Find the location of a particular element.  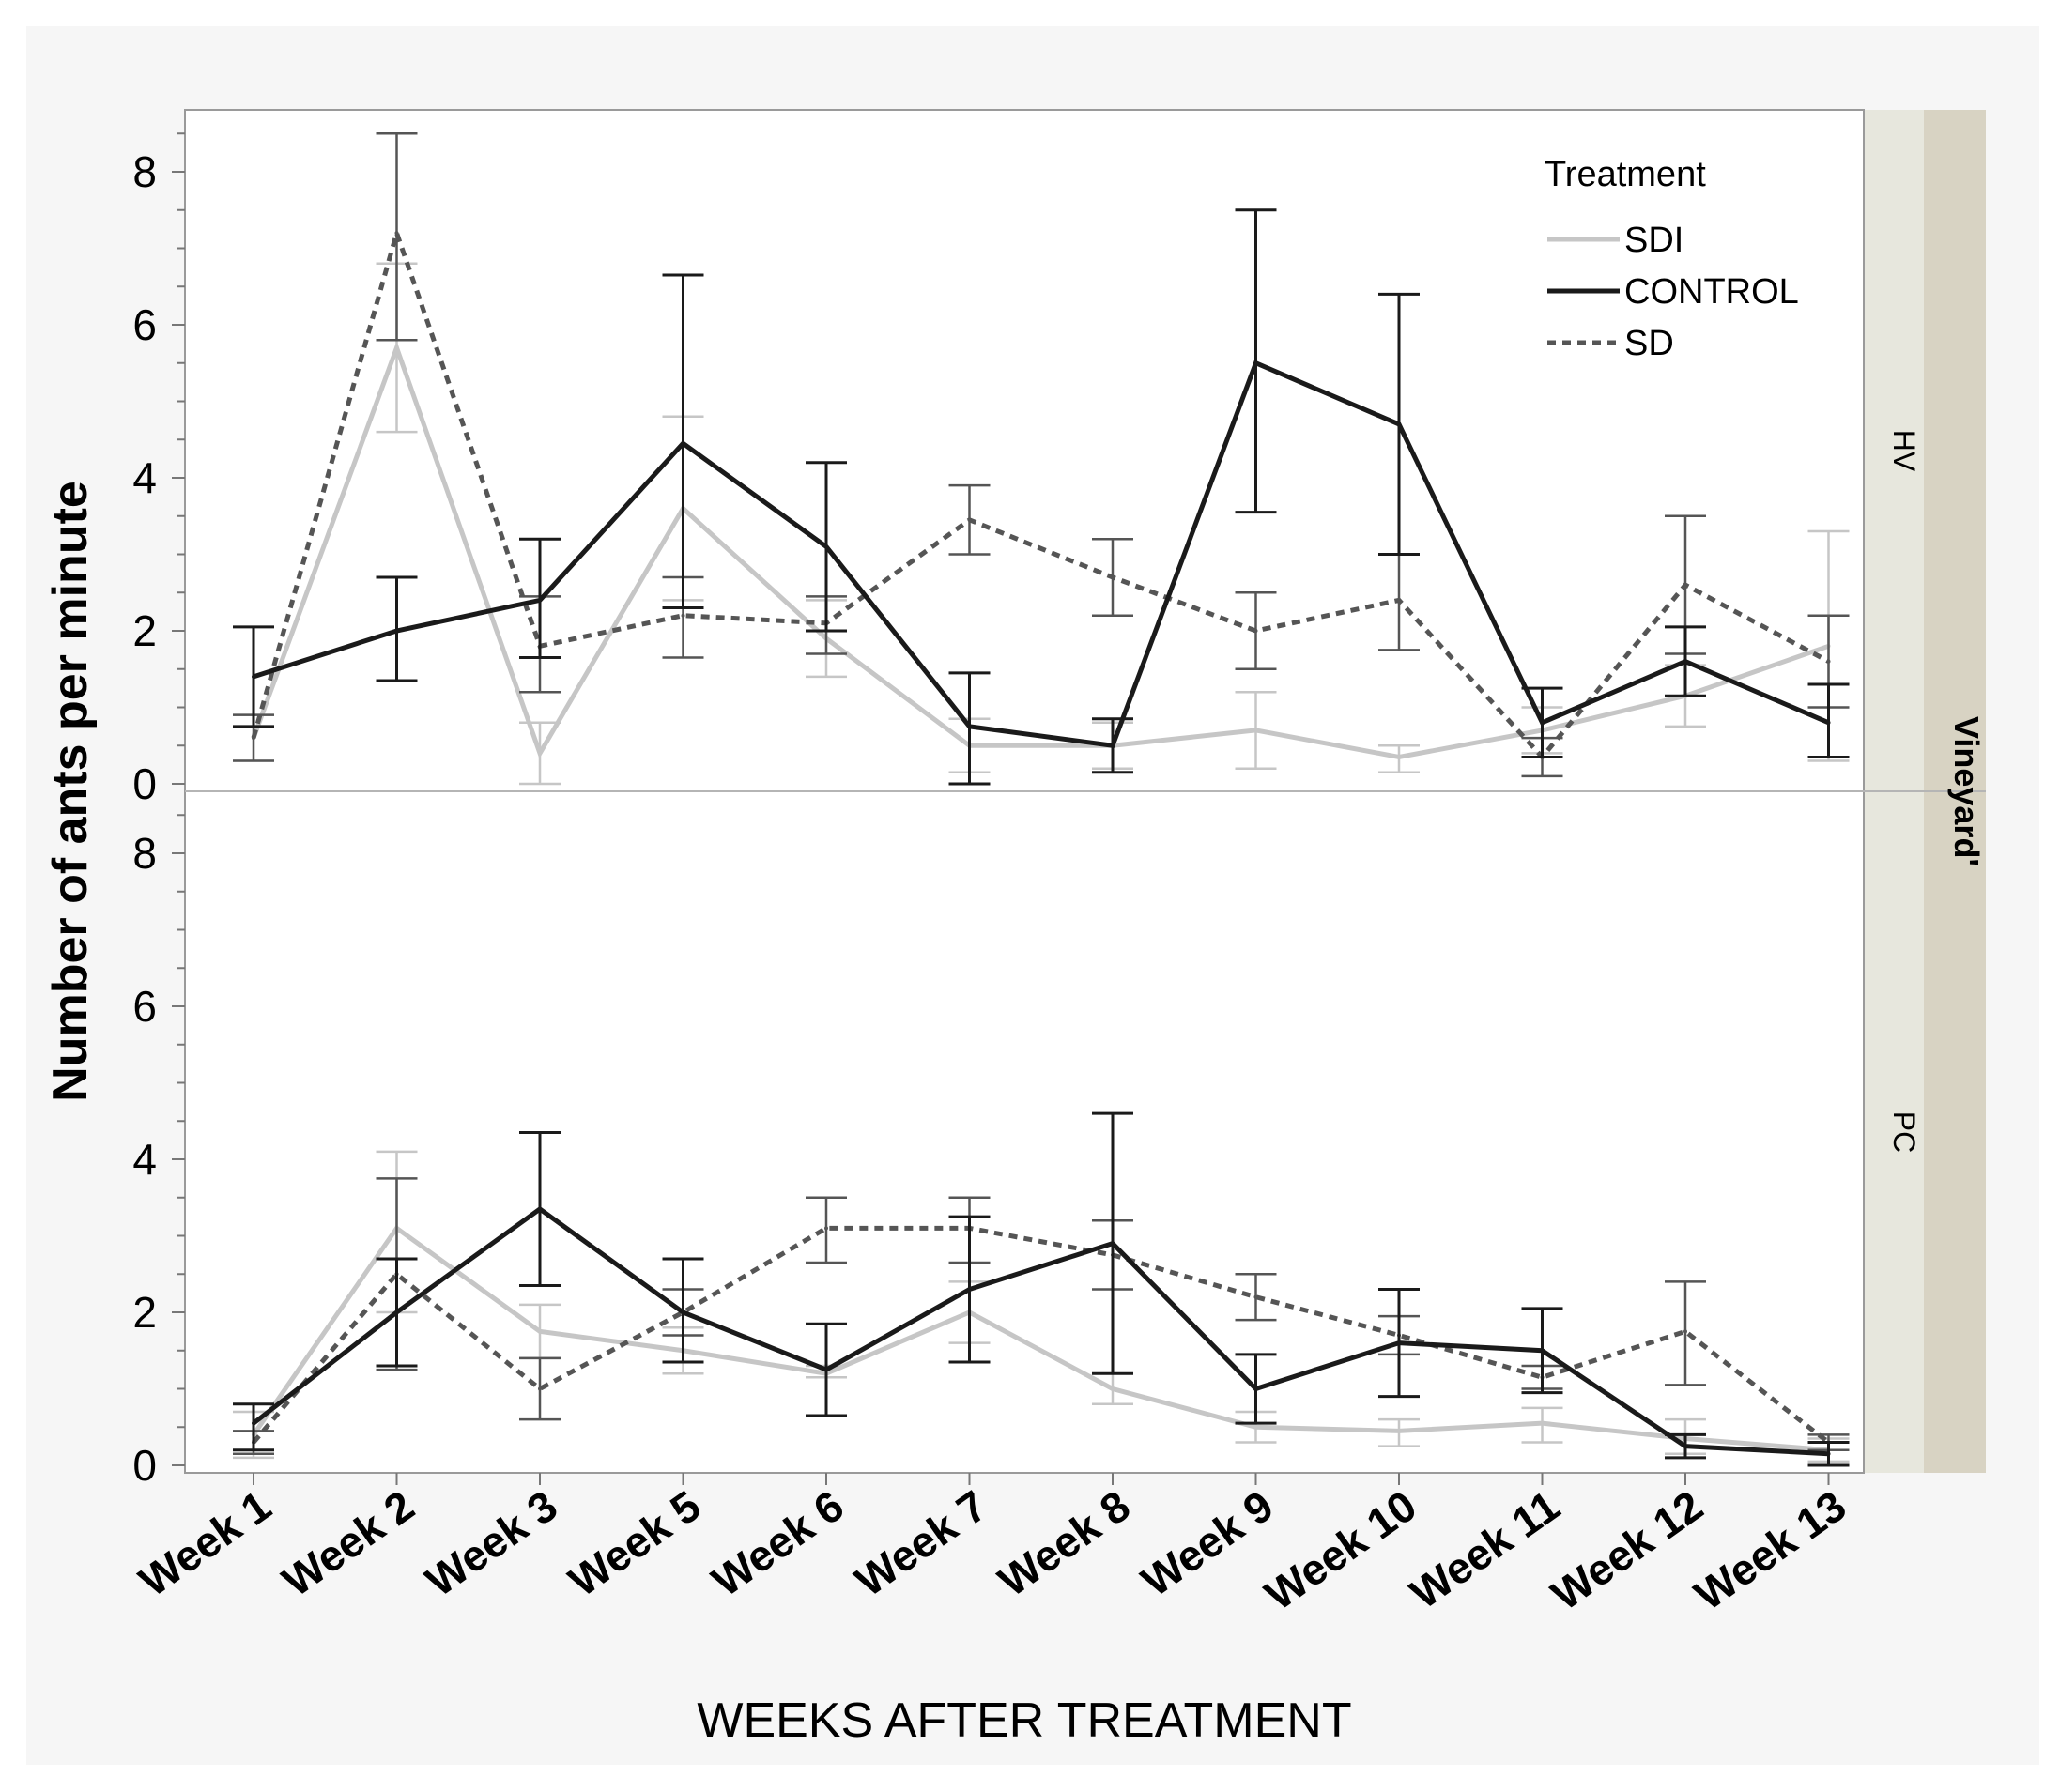

strip-label-pc: PC is located at coordinates (1904, 1132).